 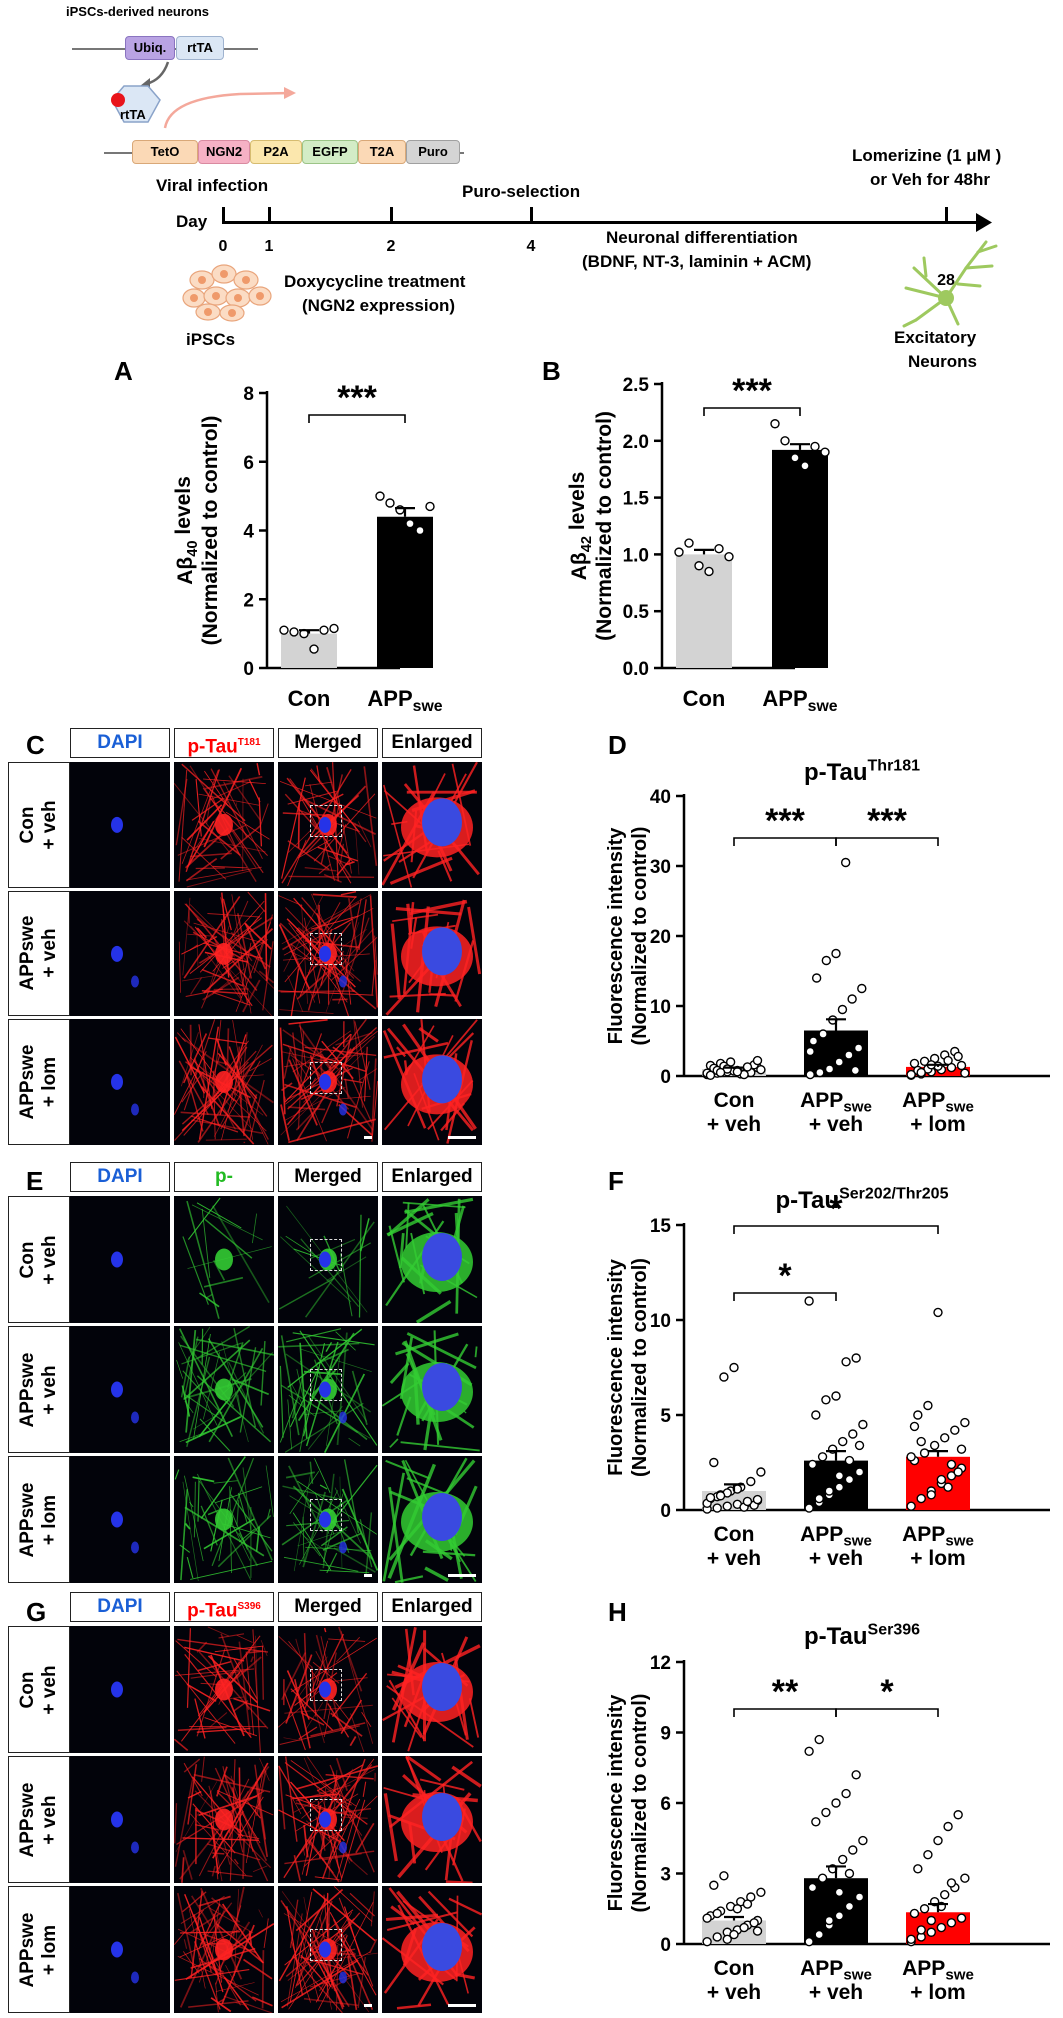 I want to click on col-header-text: Merged, so click(x=328, y=1606).